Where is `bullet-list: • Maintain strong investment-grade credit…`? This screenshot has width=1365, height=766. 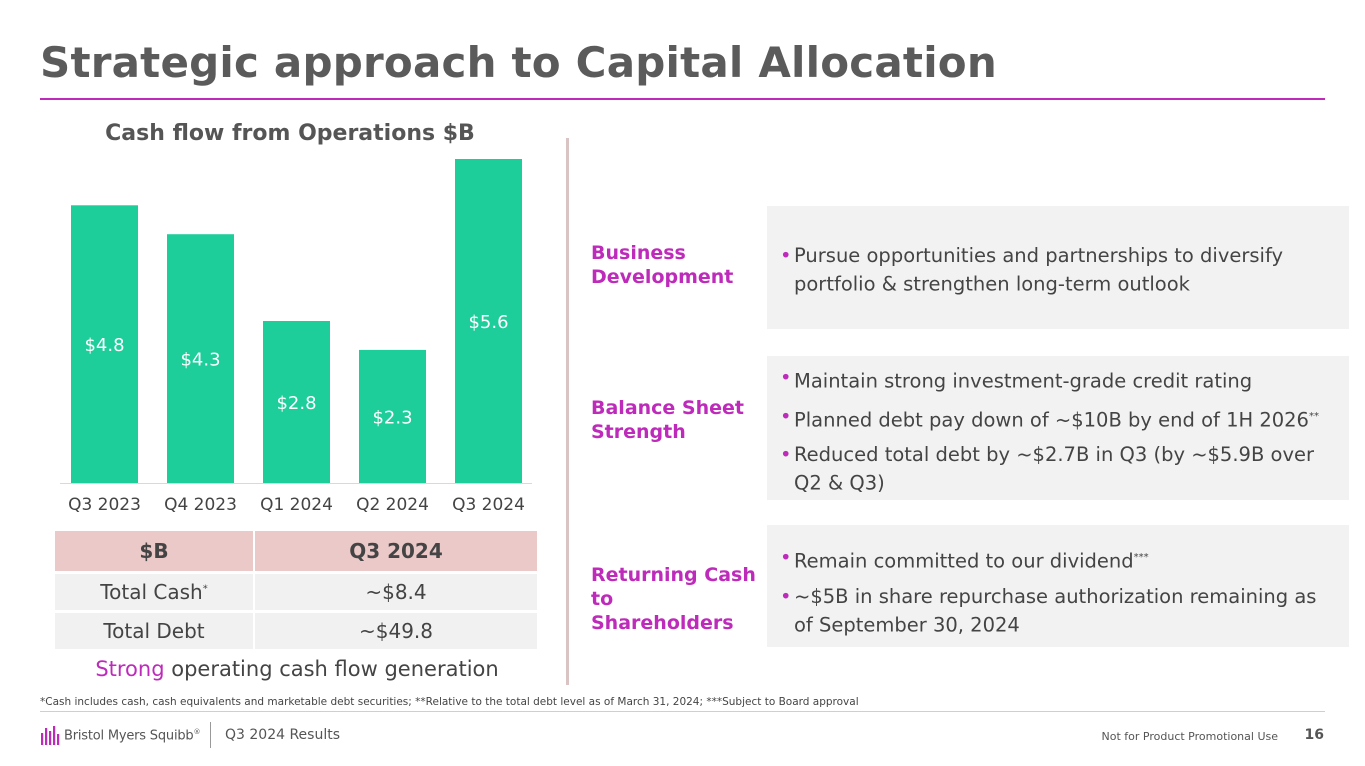
bullet-list: • Maintain strong investment-grade credit… is located at coordinates (1057, 430).